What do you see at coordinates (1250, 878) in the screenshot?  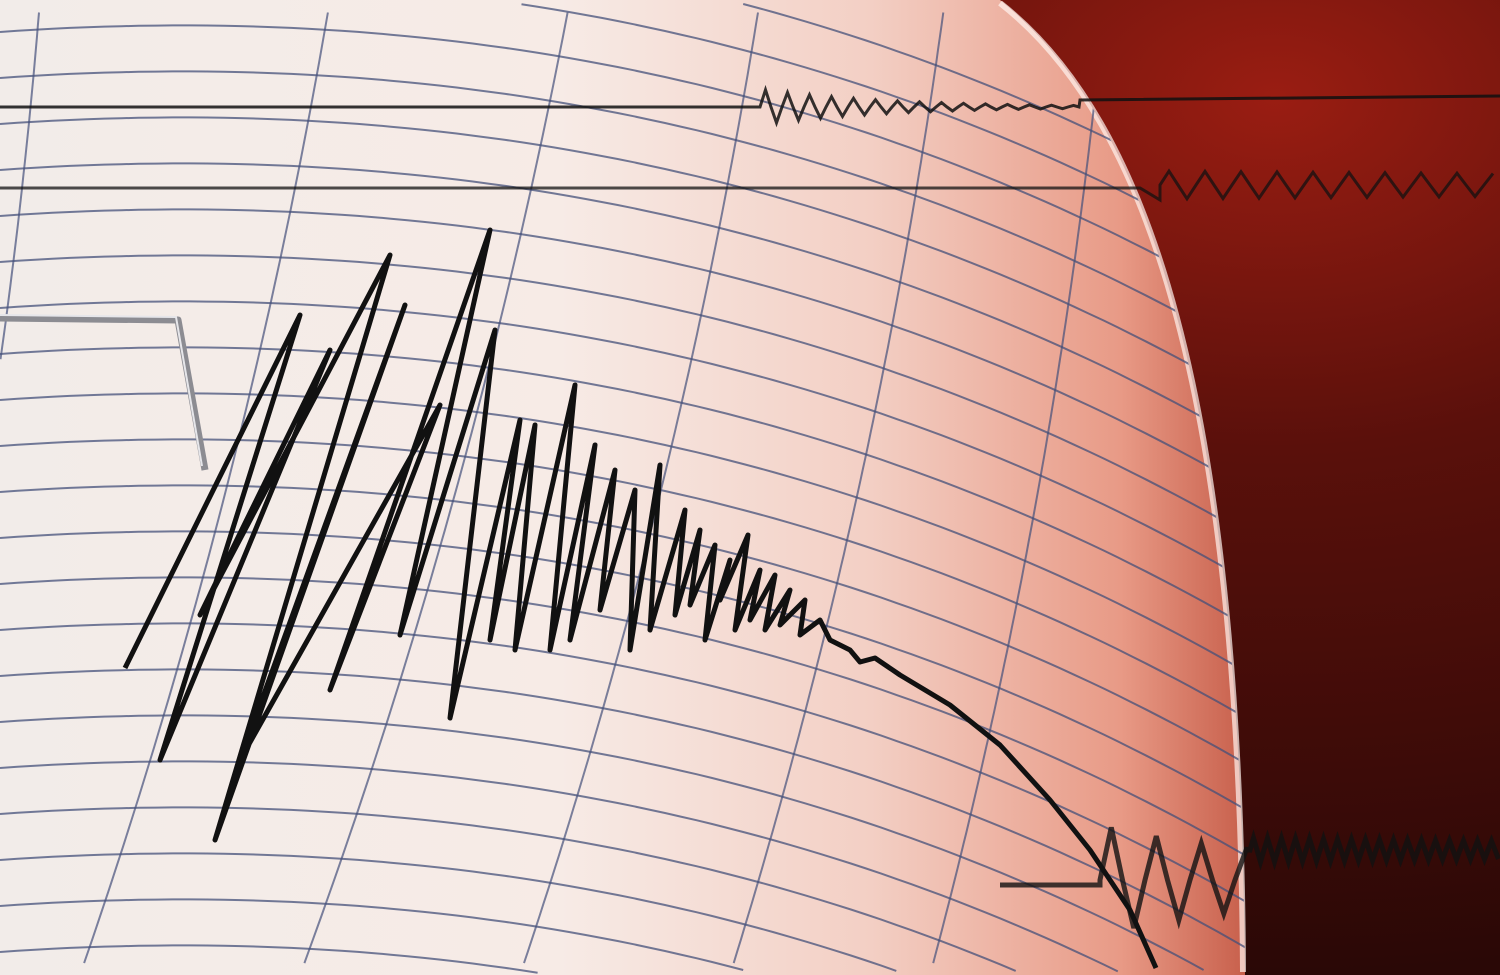 I see `bottom-trace` at bounding box center [1250, 878].